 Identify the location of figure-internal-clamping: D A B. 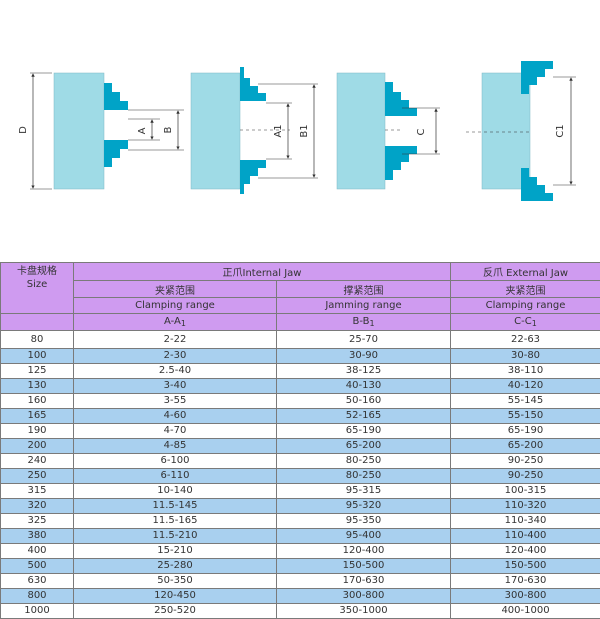
(101, 131).